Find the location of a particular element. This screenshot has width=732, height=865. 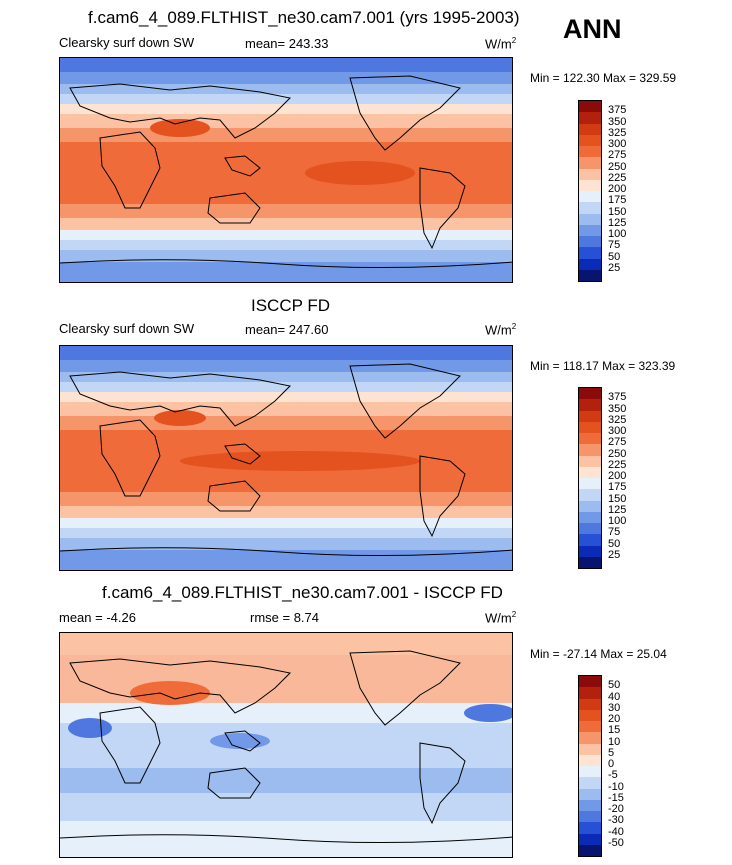

colorbar-tick-label: 375 is located at coordinates (617, 110).